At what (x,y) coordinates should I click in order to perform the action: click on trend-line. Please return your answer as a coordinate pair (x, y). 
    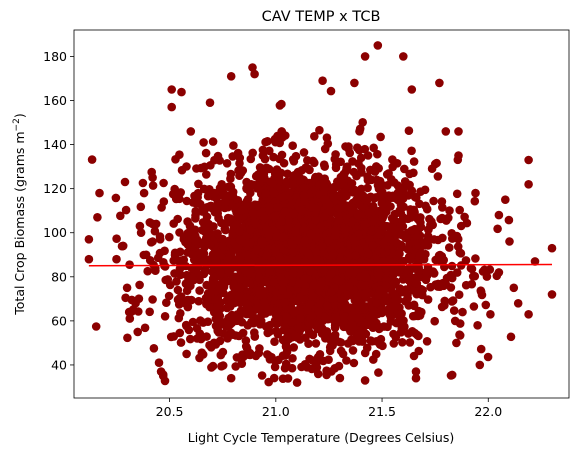
    Looking at the image, I should click on (320, 265).